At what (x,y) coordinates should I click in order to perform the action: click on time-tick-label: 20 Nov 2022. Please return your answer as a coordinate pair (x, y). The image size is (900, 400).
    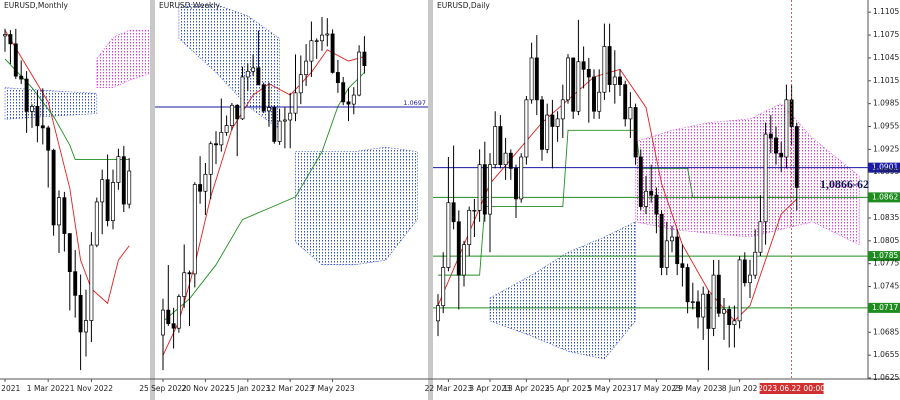
    Looking at the image, I should click on (205, 388).